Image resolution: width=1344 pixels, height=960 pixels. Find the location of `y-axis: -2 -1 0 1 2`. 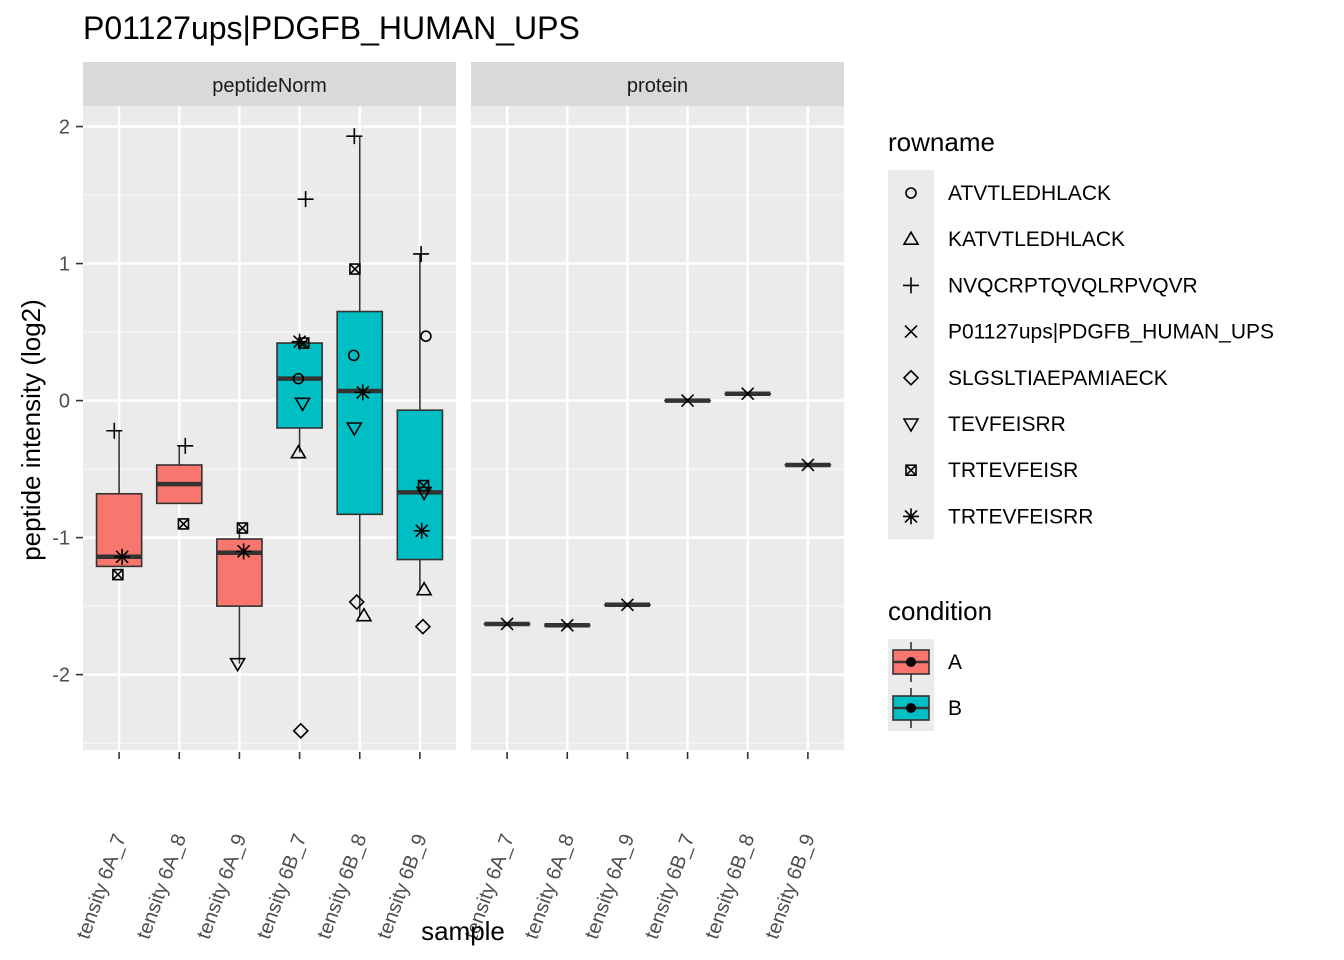

y-axis: -2 -1 0 1 2 is located at coordinates (67, 402).